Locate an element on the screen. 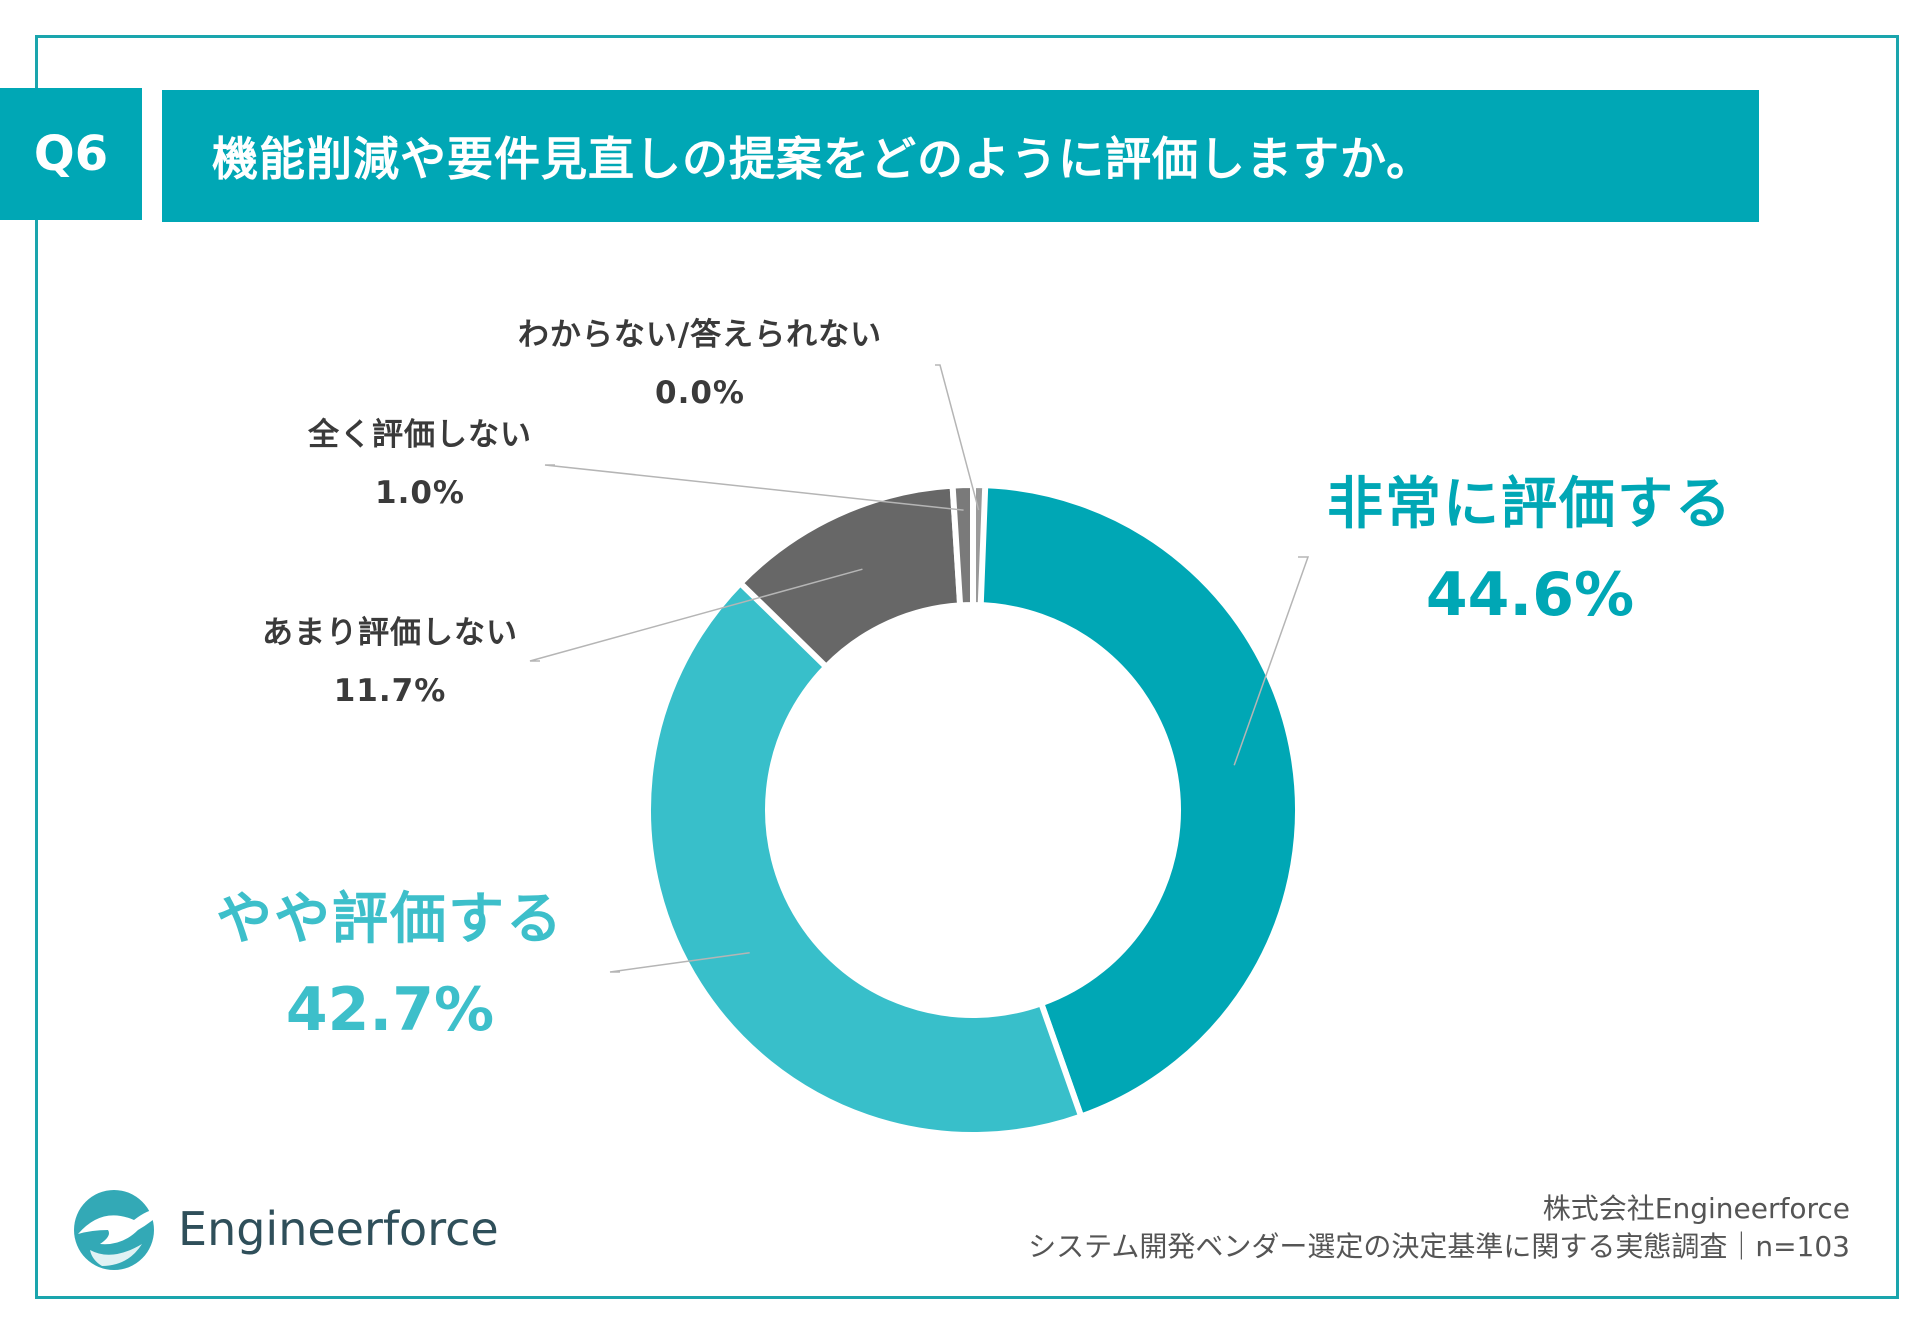 The width and height of the screenshot is (1920, 1329). question-badge: Q6 is located at coordinates (71, 154).